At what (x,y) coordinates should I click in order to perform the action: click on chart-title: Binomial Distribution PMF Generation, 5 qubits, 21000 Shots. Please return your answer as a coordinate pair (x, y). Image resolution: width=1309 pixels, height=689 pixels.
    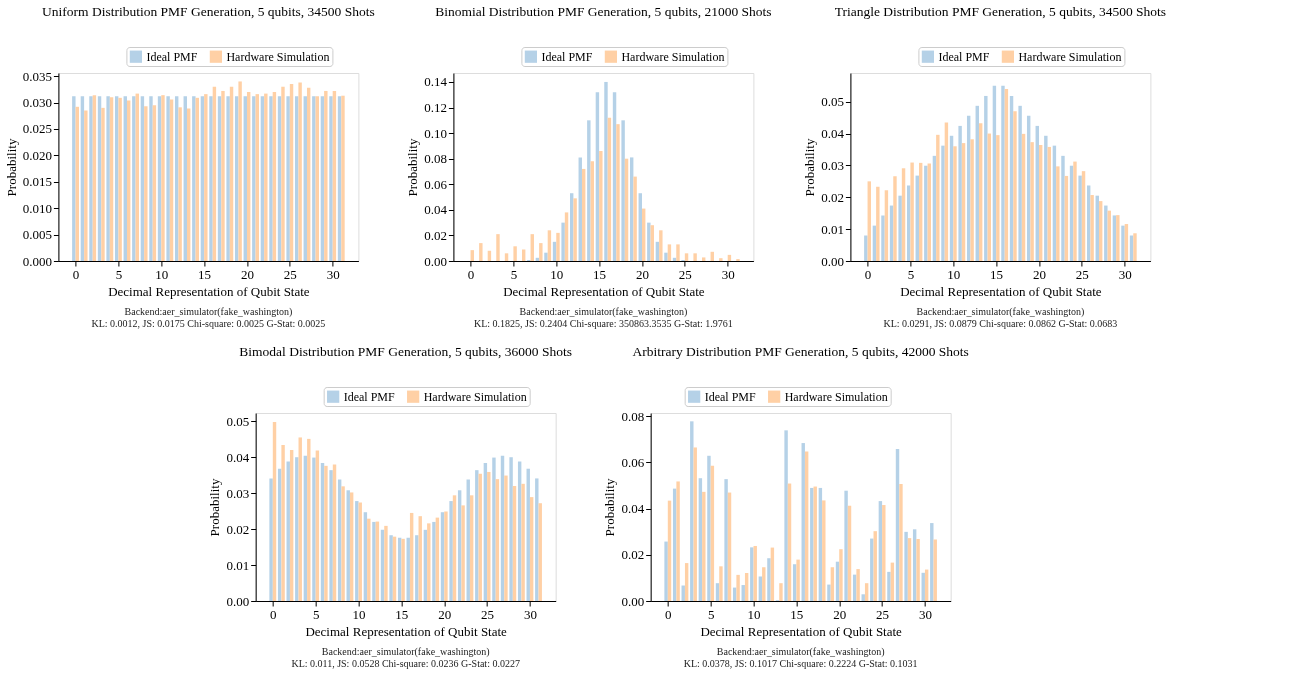
    Looking at the image, I should click on (603, 11).